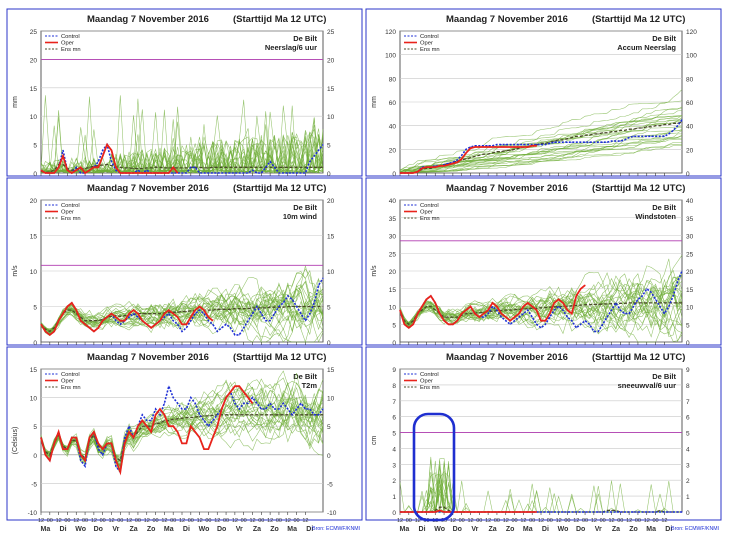  I want to click on ytick-label-right: 40, so click(690, 127).